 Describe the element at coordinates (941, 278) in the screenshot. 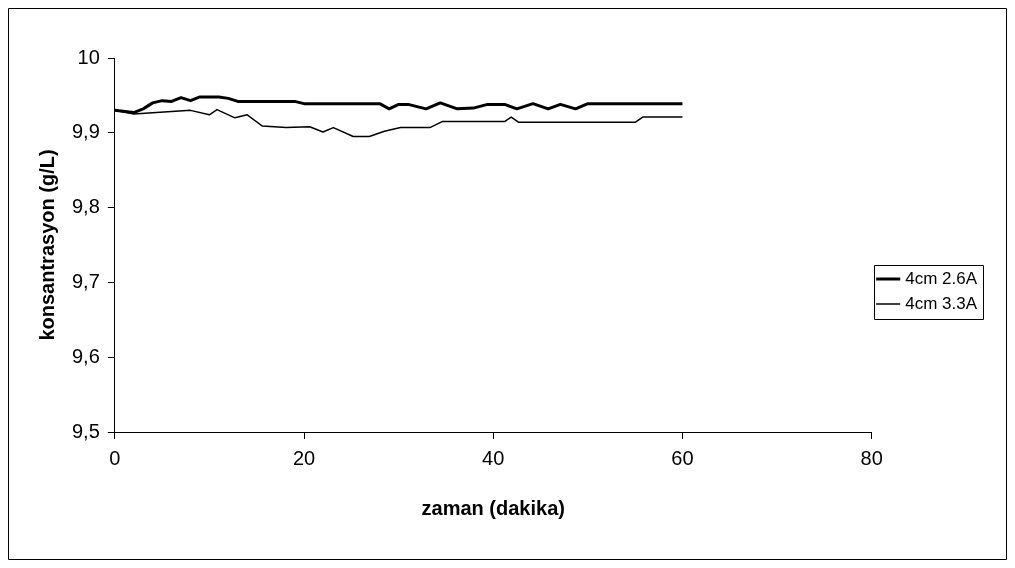

I see `legend-label: 4cm 2.6A` at that location.